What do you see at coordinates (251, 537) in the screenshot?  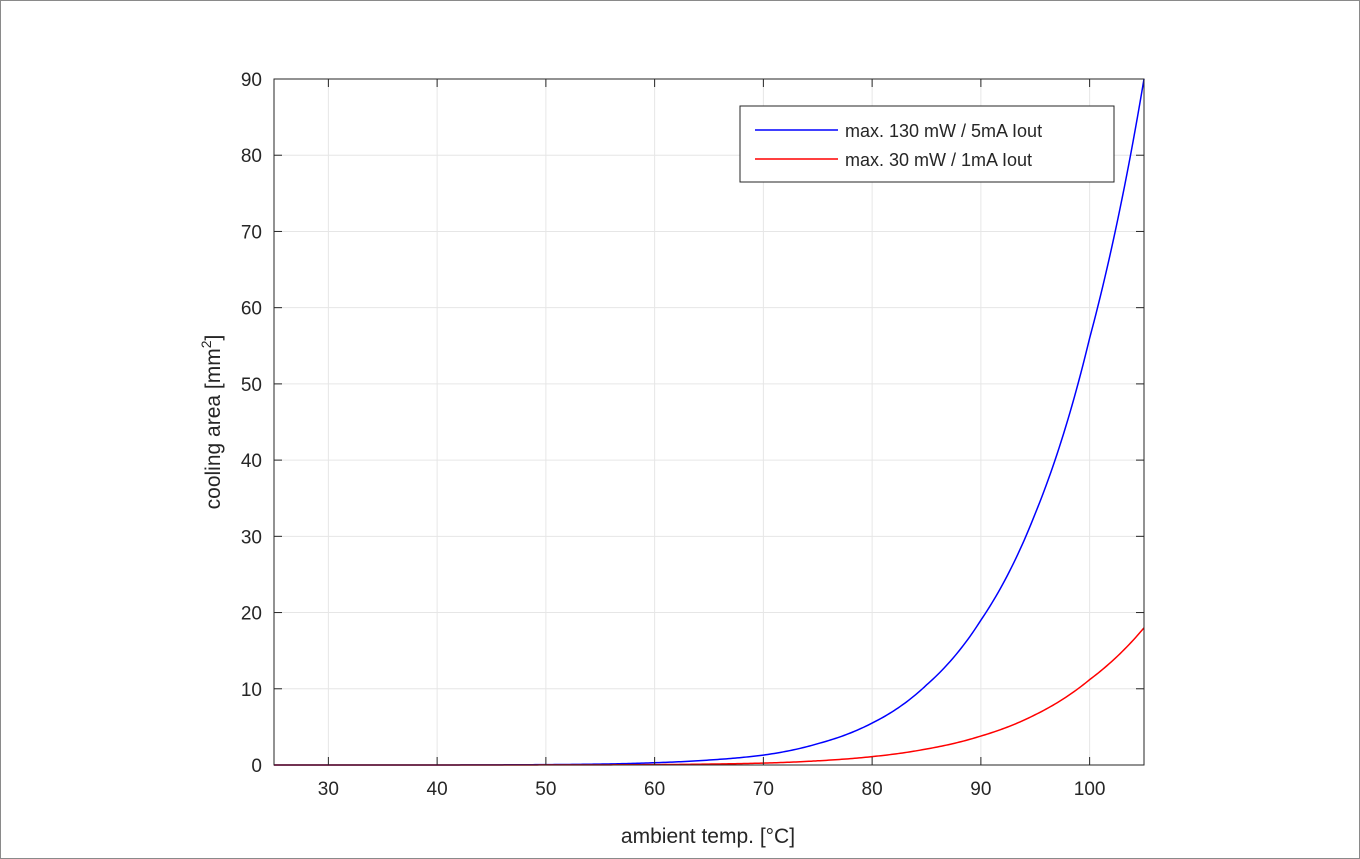 I see `y-tick-label-30: 30` at bounding box center [251, 537].